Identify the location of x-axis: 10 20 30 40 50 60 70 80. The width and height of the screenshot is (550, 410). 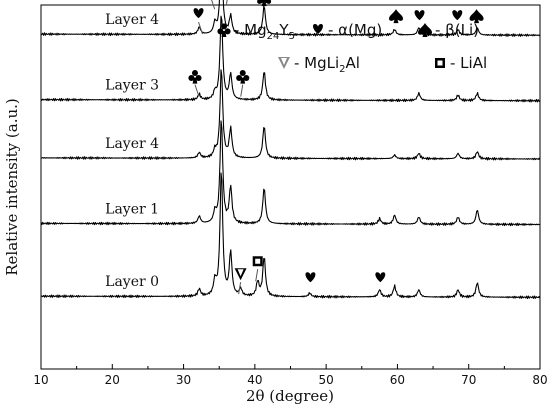
(290, 375).